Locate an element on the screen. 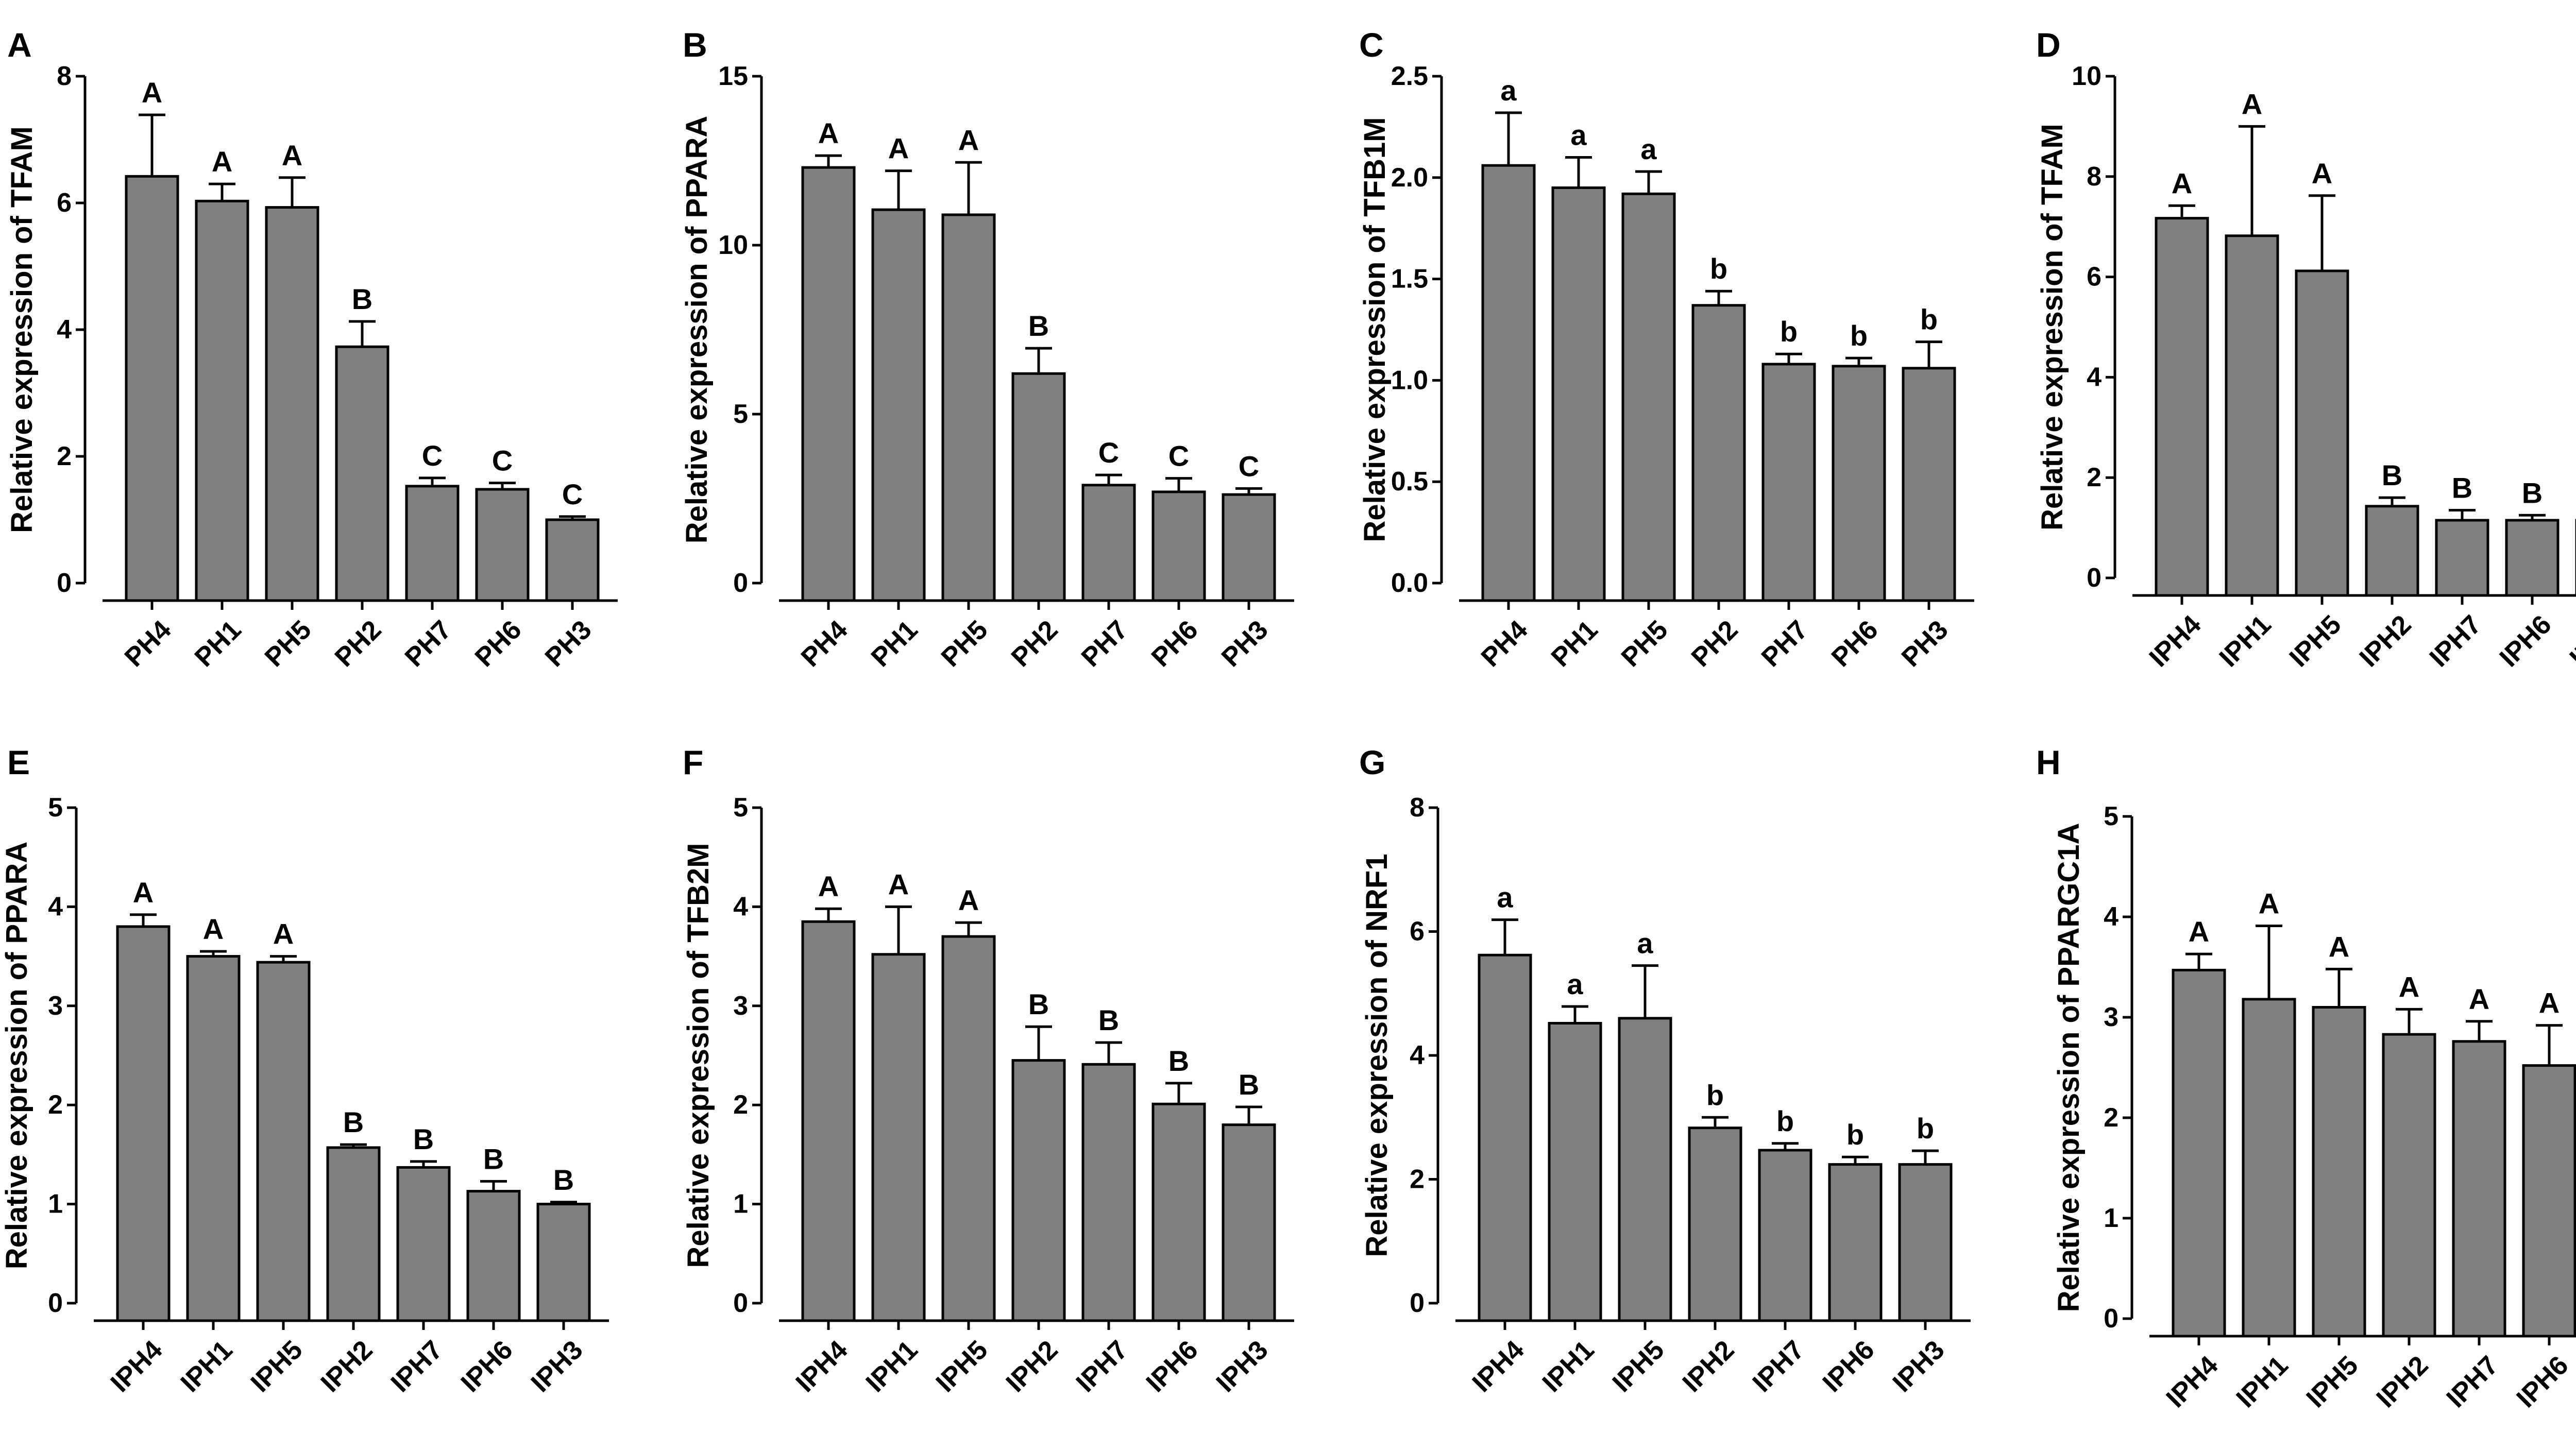 This screenshot has width=2576, height=1434. significance-label-iph2: B is located at coordinates (353, 1122).